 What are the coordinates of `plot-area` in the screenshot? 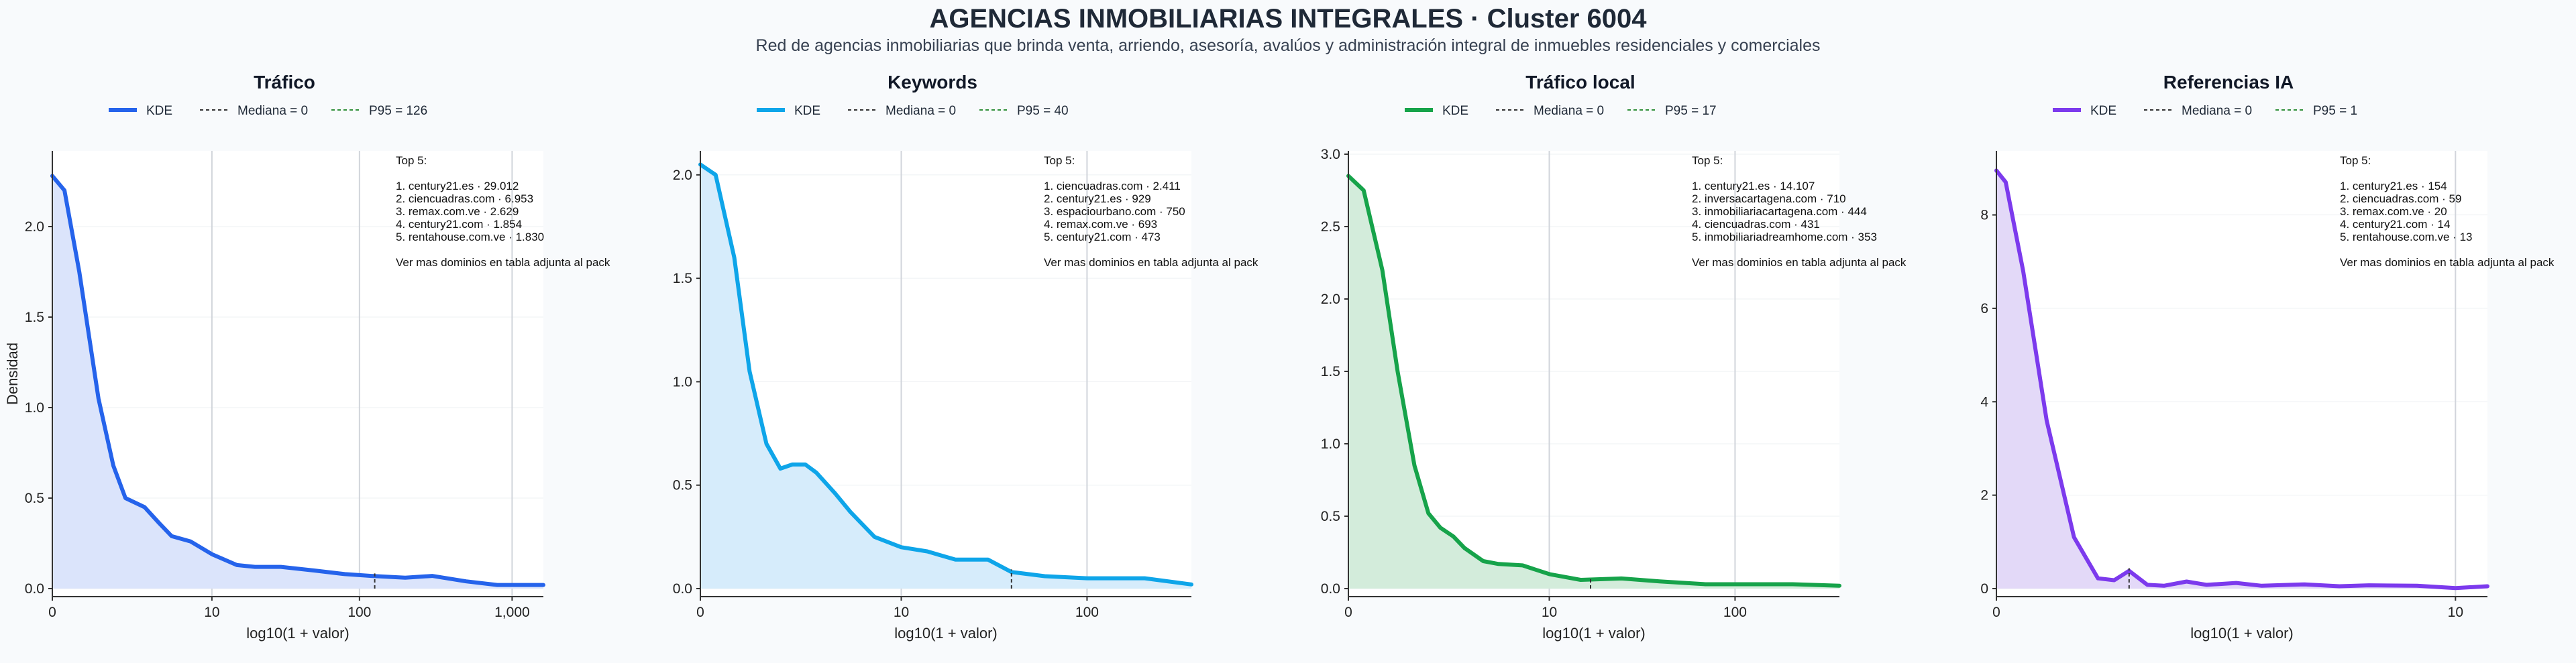 It's located at (2241, 374).